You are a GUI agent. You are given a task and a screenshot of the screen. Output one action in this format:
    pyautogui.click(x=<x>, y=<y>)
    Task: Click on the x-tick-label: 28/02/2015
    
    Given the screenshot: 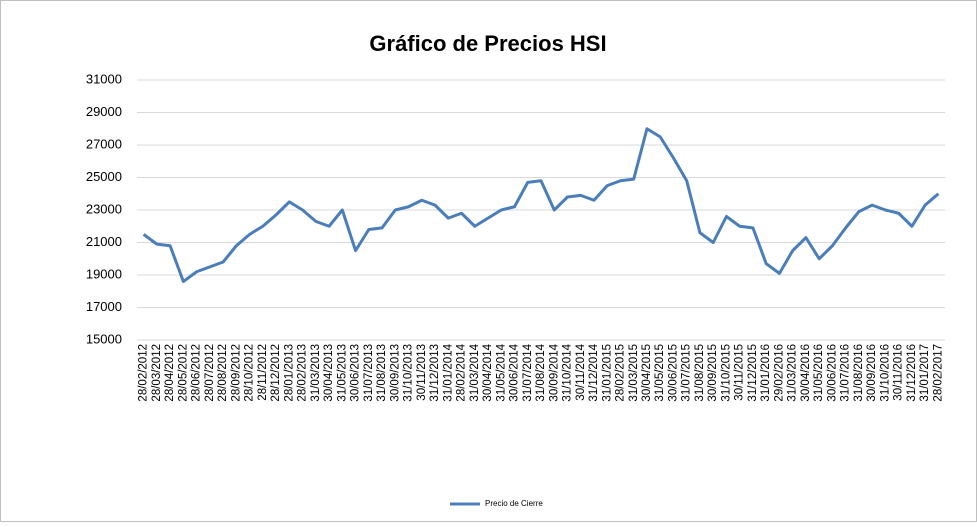 What is the action you would take?
    pyautogui.click(x=621, y=373)
    